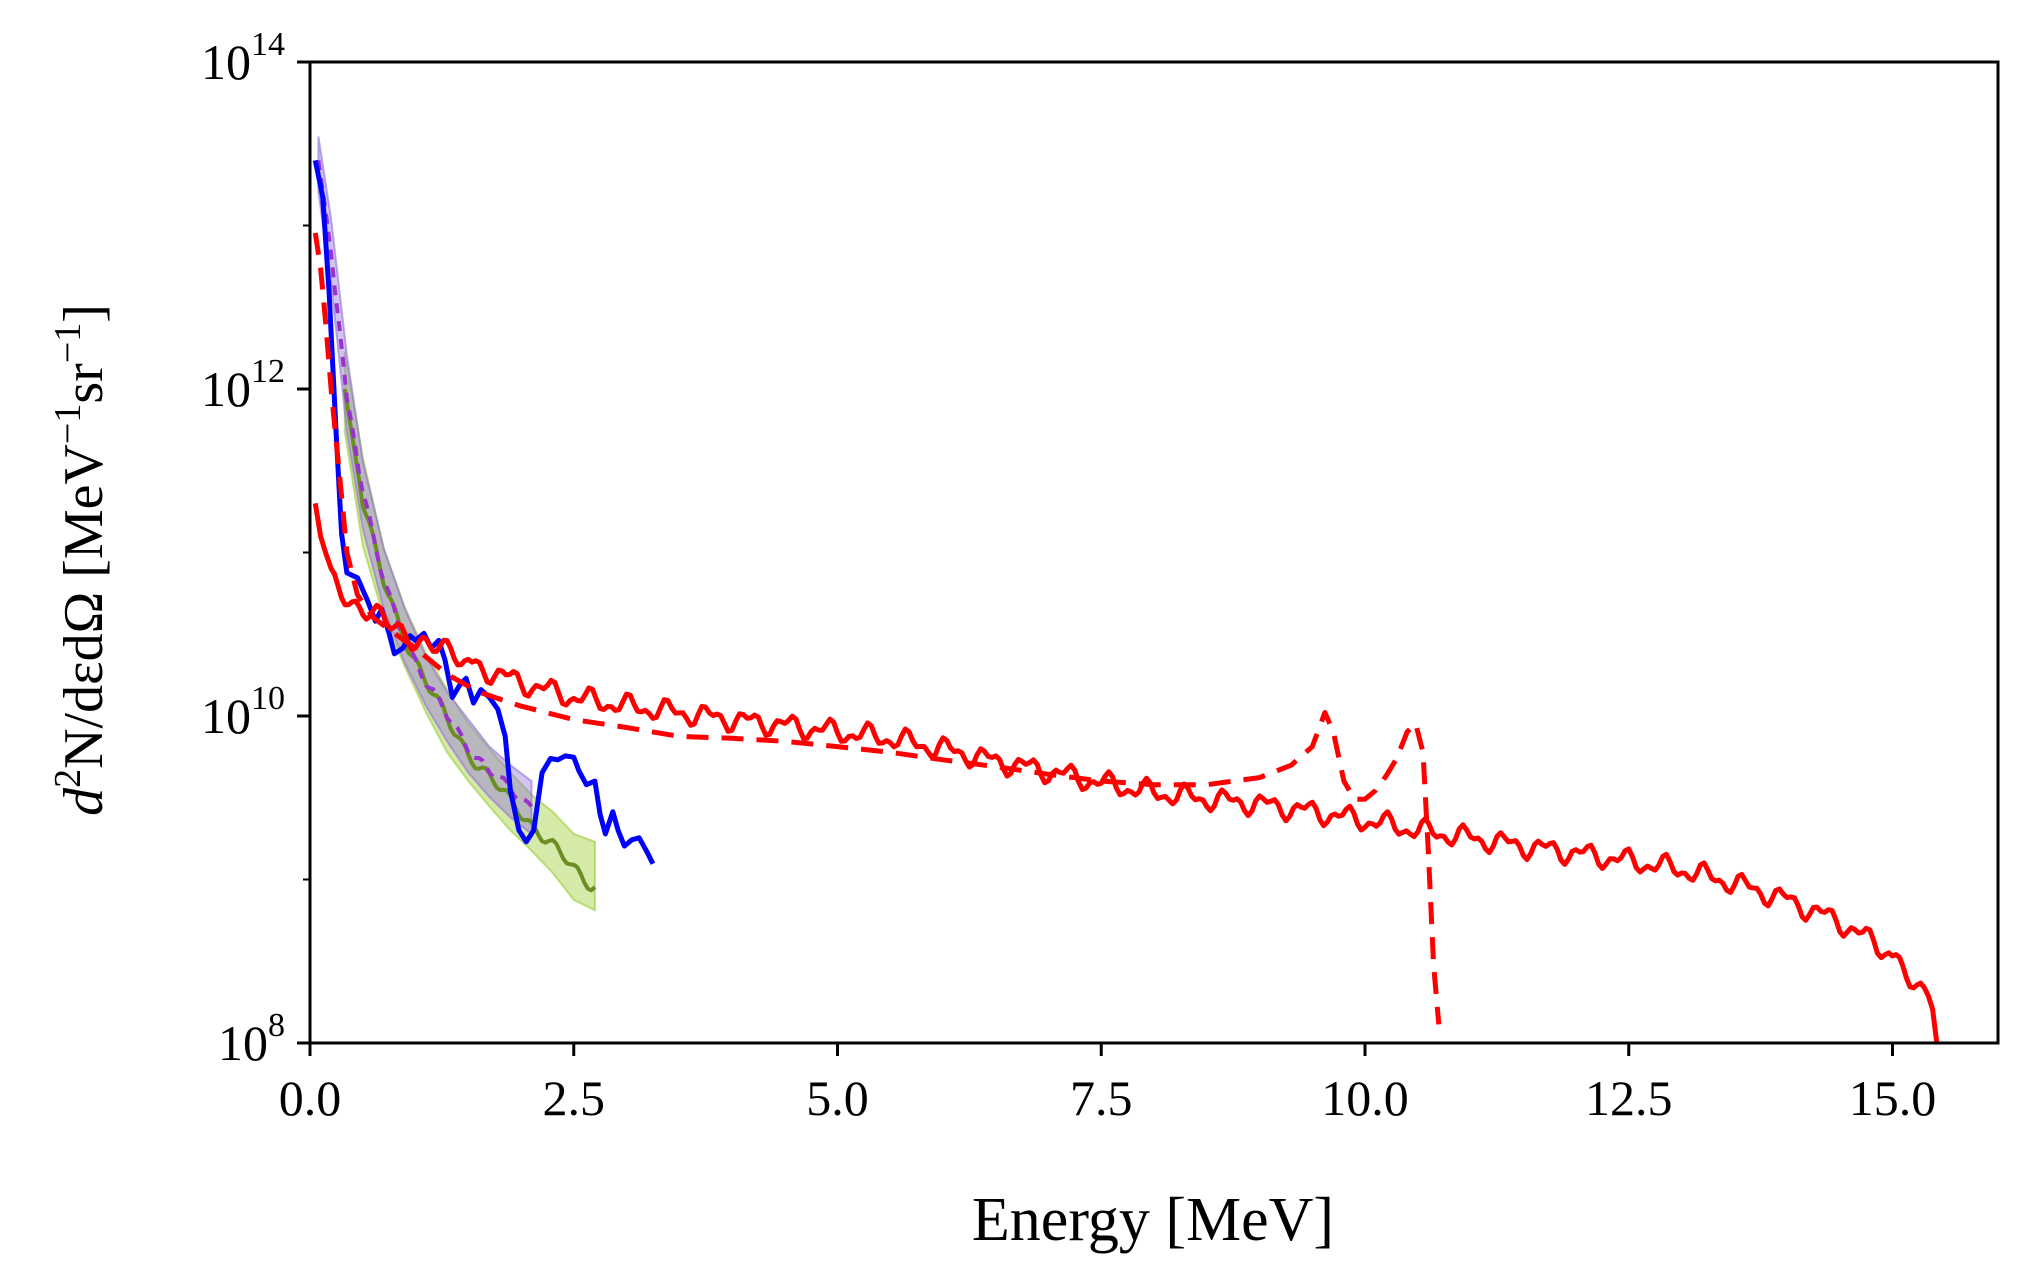  I want to click on y-label-suffix: ], so click(84, 313).